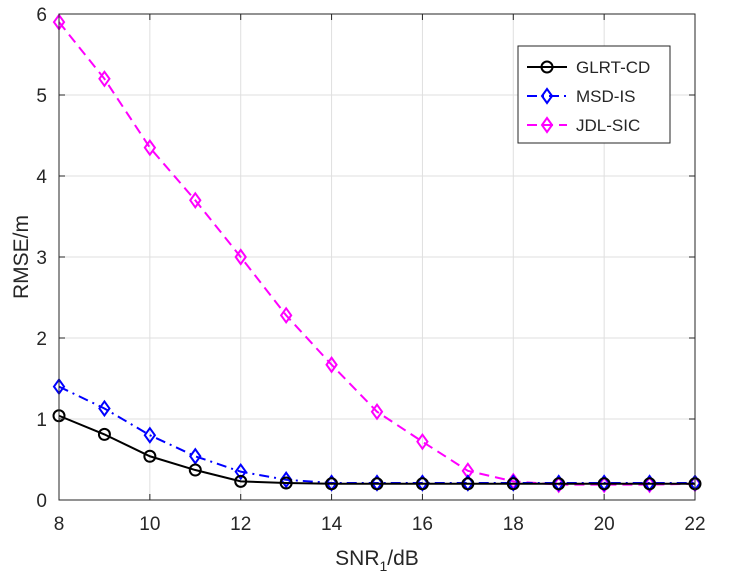 Image resolution: width=748 pixels, height=583 pixels. Describe the element at coordinates (332, 524) in the screenshot. I see `x-tick-label: 14` at that location.